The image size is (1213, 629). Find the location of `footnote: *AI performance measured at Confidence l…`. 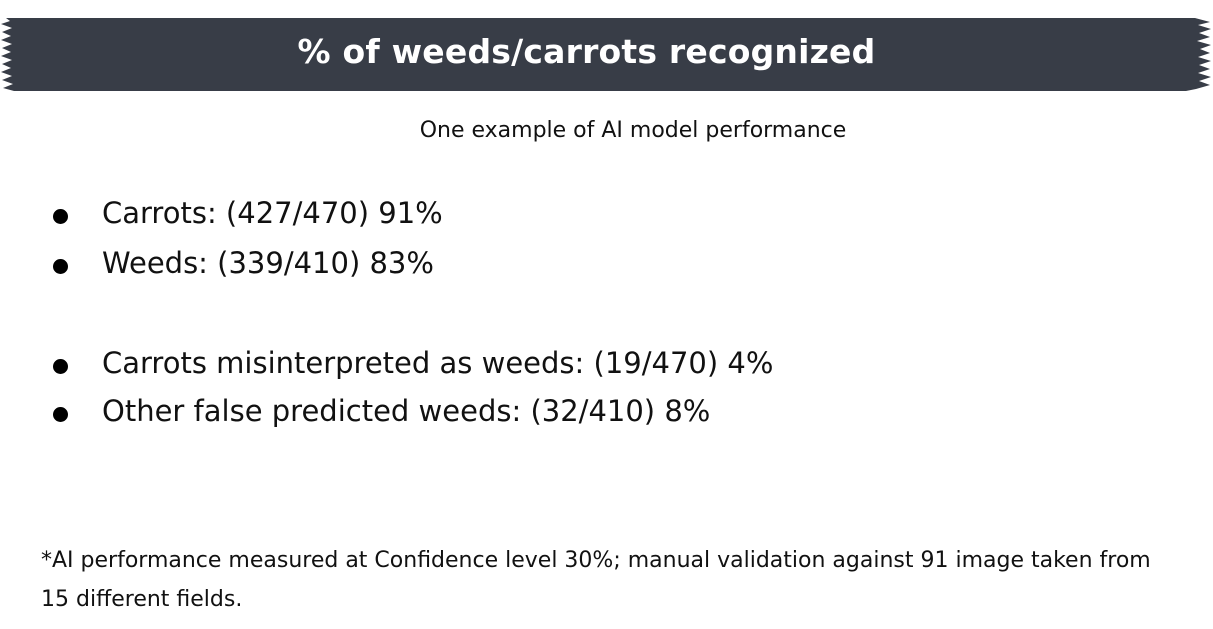

footnote: *AI performance measured at Confidence l… is located at coordinates (596, 580).